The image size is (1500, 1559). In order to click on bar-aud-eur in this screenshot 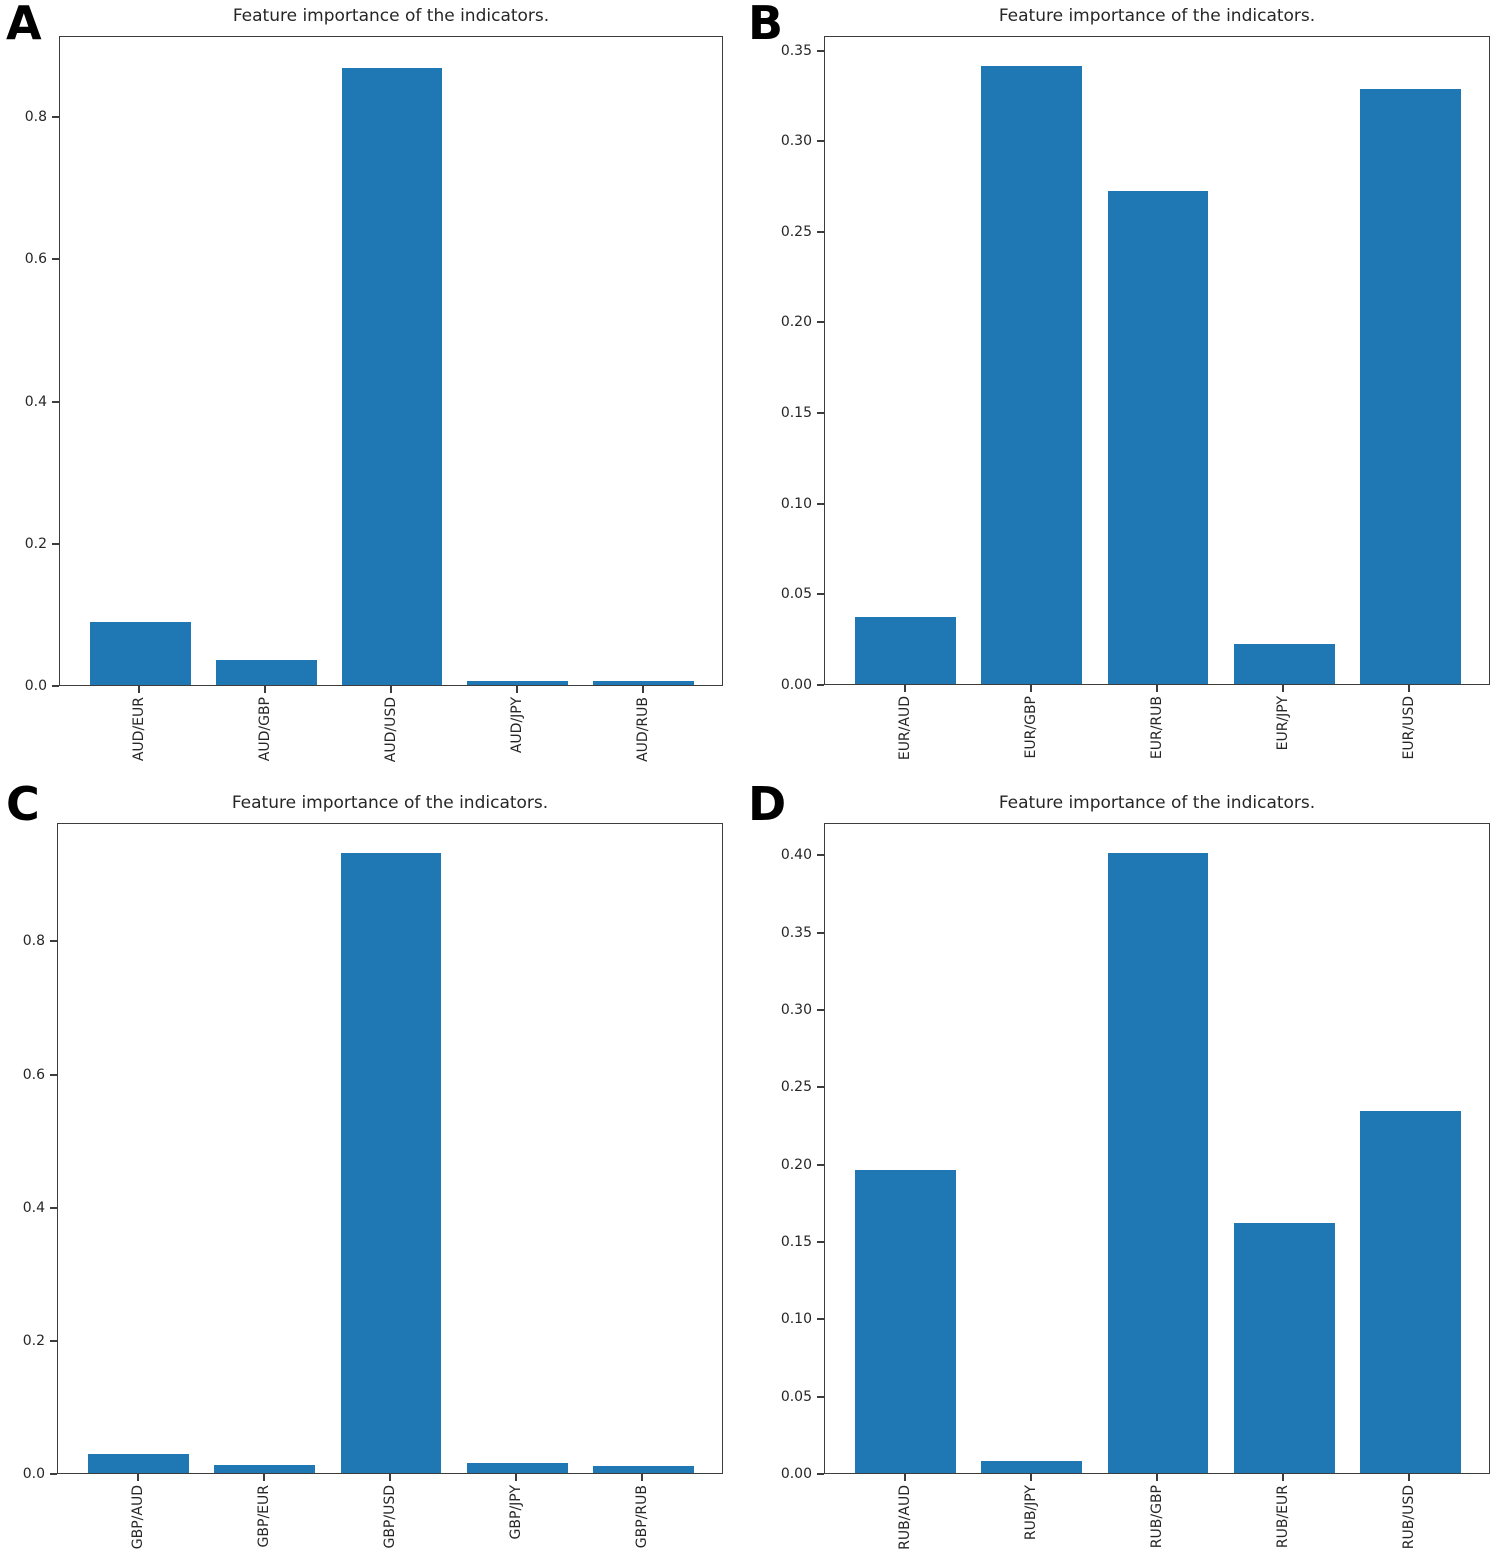, I will do `click(140, 653)`.